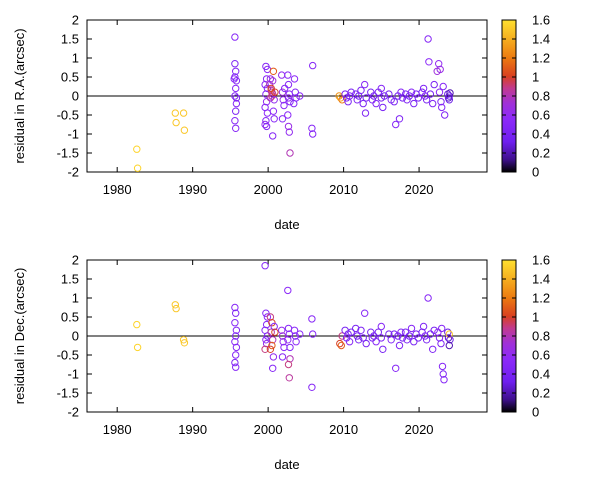 The width and height of the screenshot is (600, 485). Describe the element at coordinates (541, 58) in the screenshot. I see `colorbar-tick-label: 1.2` at that location.